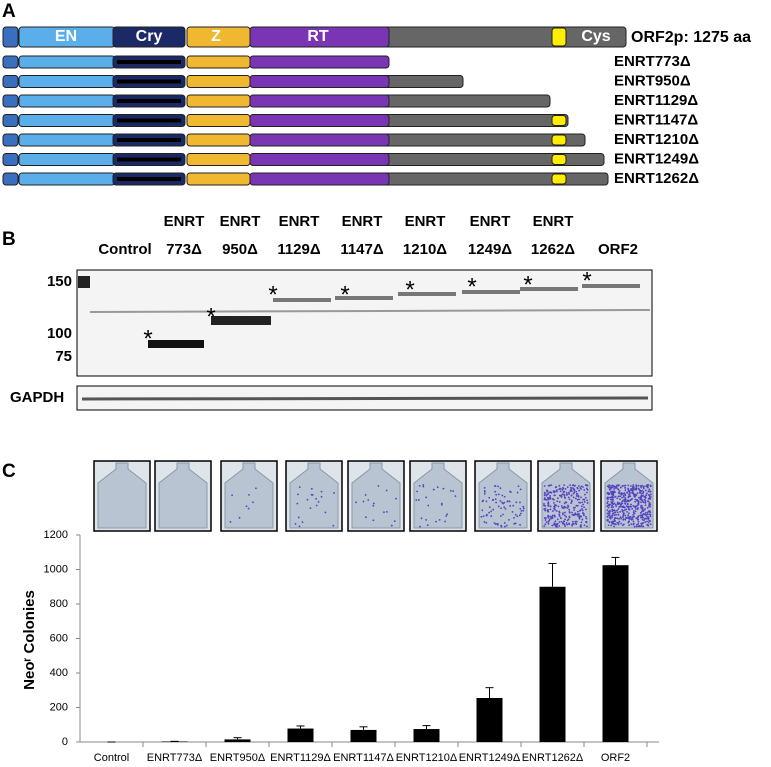 This screenshot has height=767, width=771. What do you see at coordinates (84, 282) in the screenshot?
I see `ladder-dot` at bounding box center [84, 282].